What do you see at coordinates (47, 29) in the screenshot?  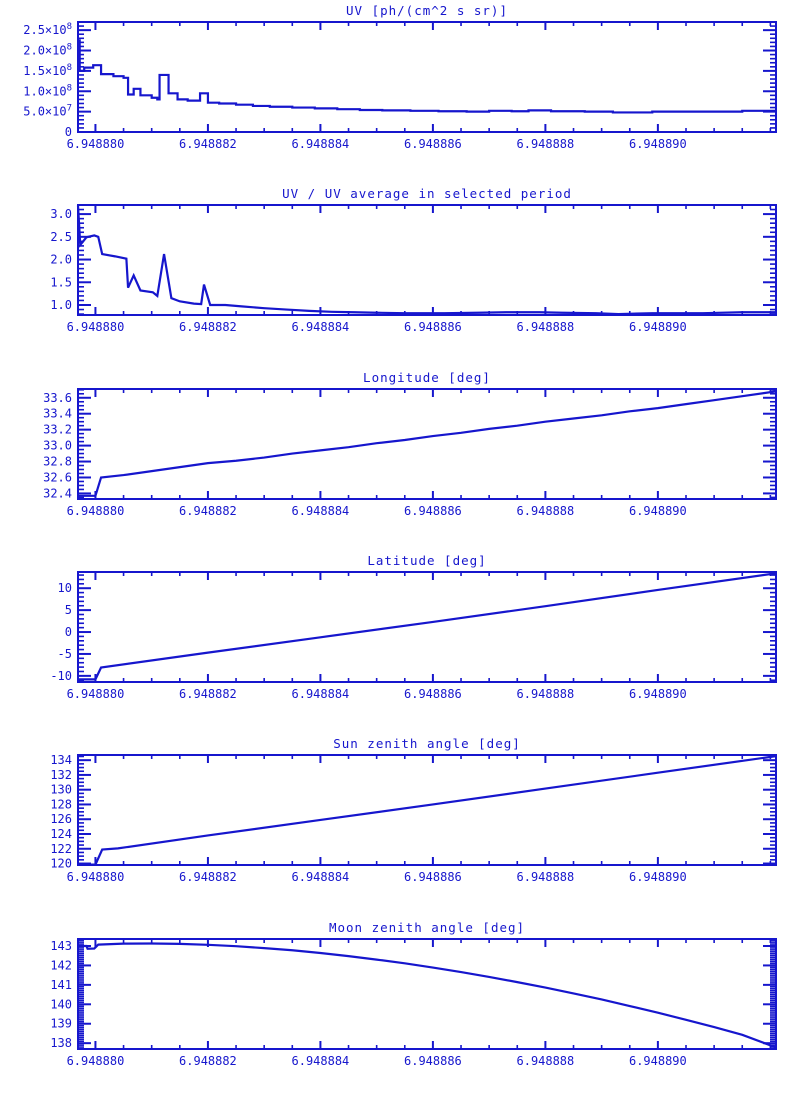 I see `y-tick-label: 2.5×108` at bounding box center [47, 29].